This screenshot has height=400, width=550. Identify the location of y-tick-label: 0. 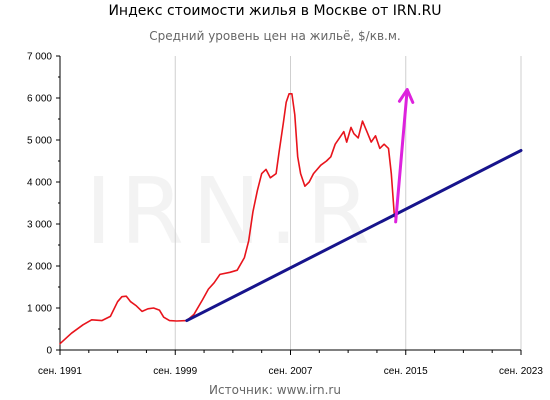
(49, 351).